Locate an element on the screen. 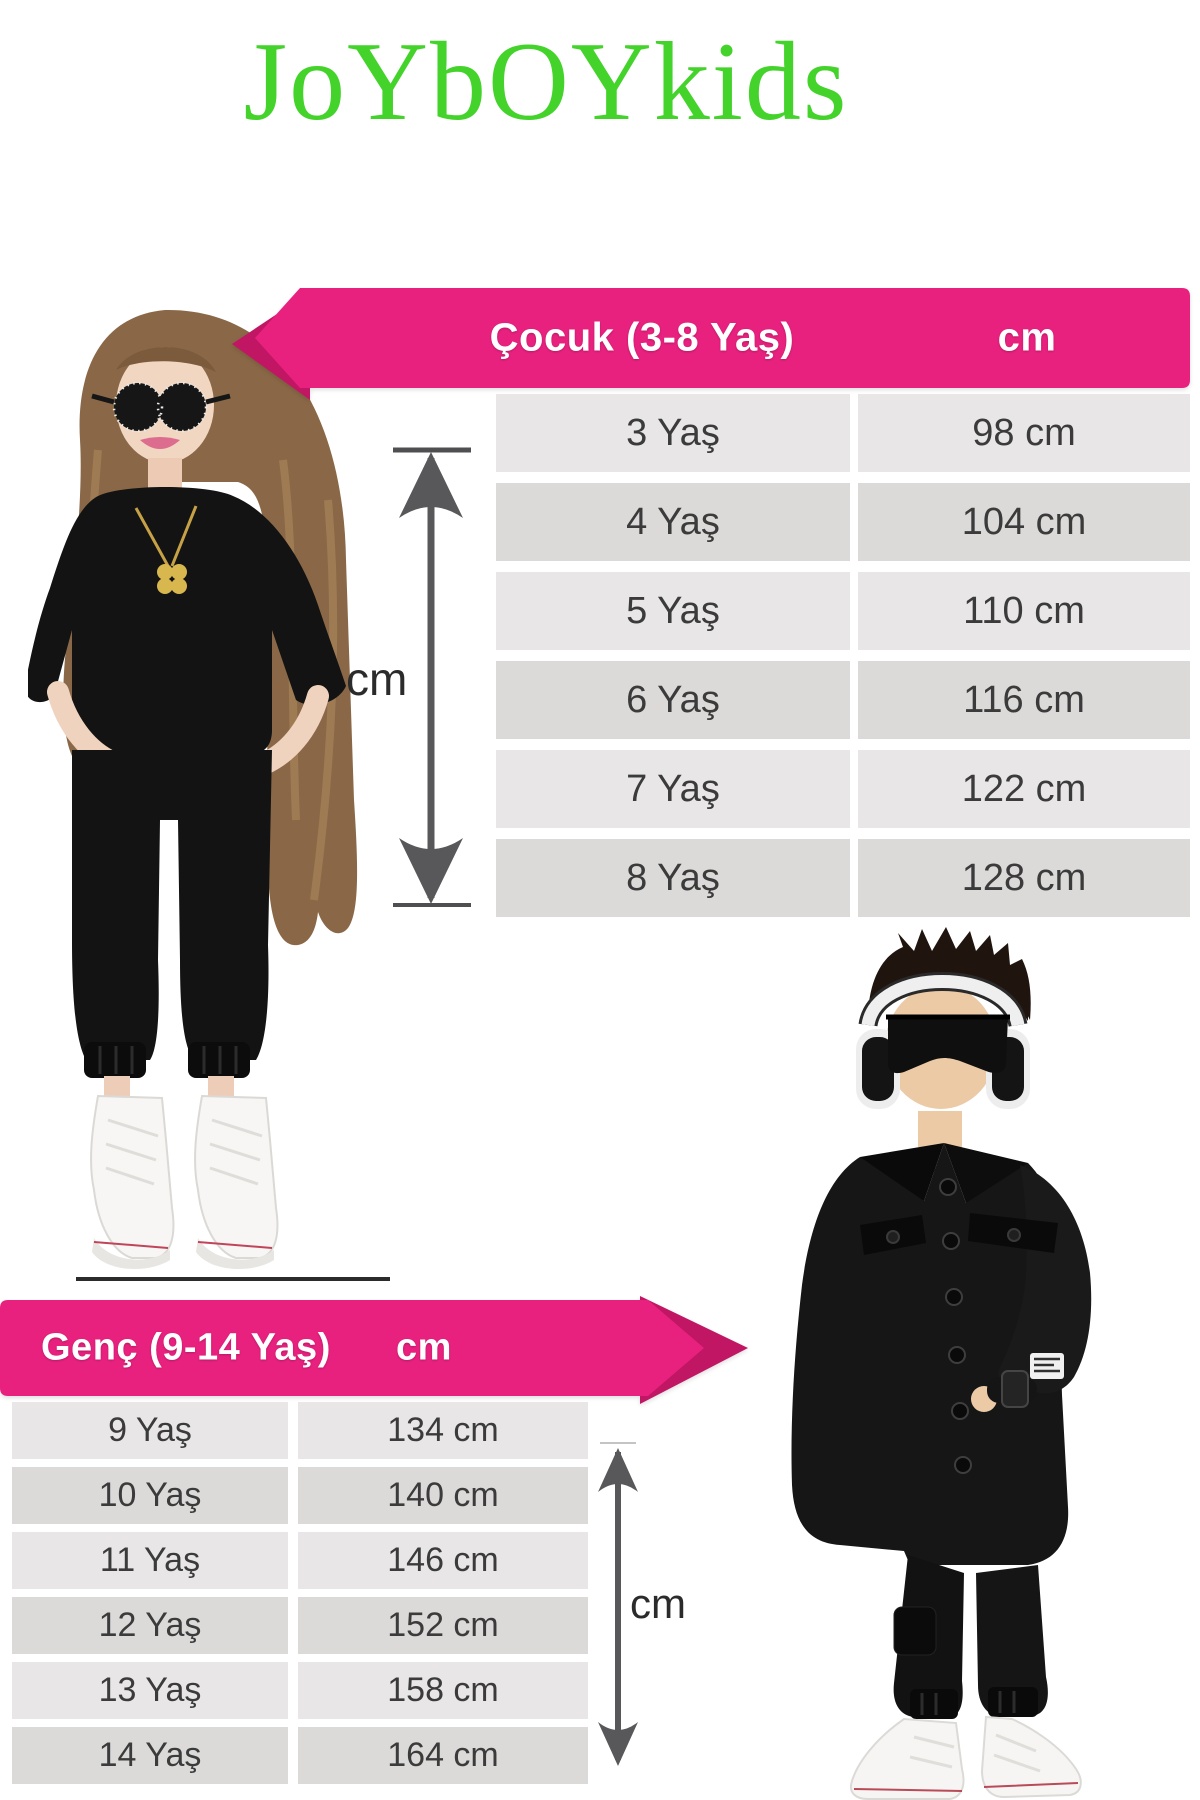 The width and height of the screenshot is (1200, 1800). boy-sunglasses-icon is located at coordinates (948, 1044).